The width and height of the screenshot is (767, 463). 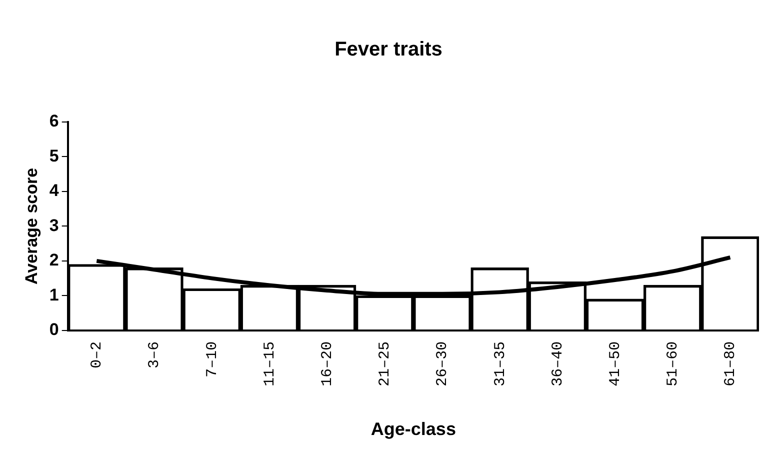 What do you see at coordinates (54, 156) in the screenshot?
I see `y-tick-label: 5` at bounding box center [54, 156].